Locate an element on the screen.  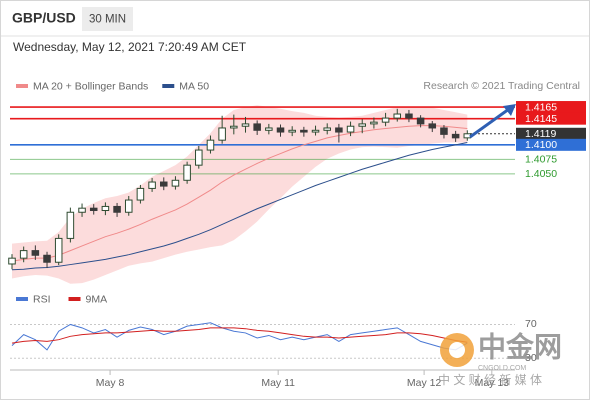
x-tick-label: May 13 is located at coordinates (492, 383).